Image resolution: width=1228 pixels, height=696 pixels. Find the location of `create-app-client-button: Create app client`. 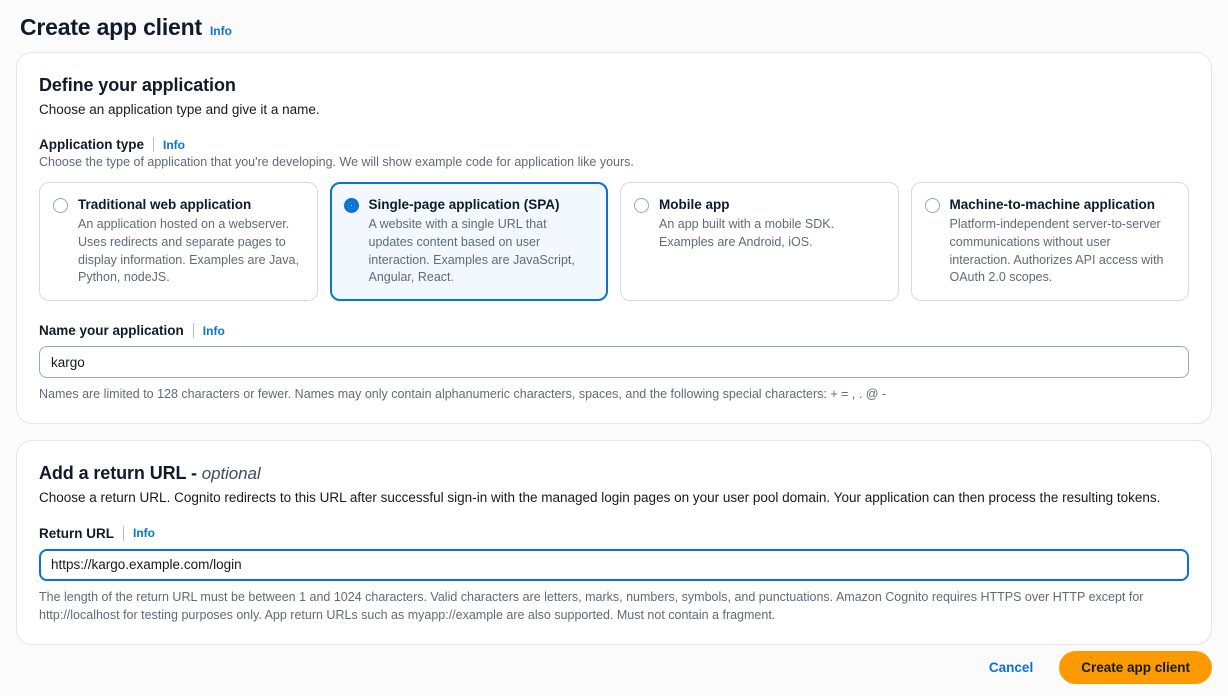

create-app-client-button: Create app client is located at coordinates (1135, 667).